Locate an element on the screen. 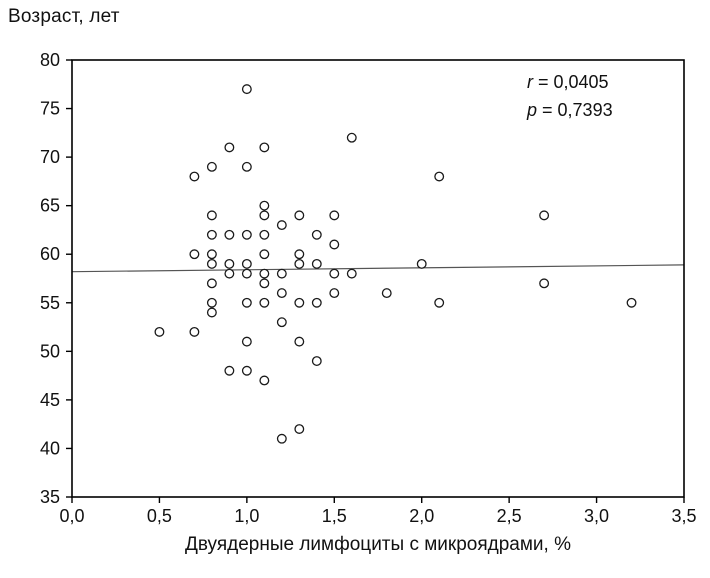 The image size is (710, 578). p-value: = 0,7393 is located at coordinates (575, 110).